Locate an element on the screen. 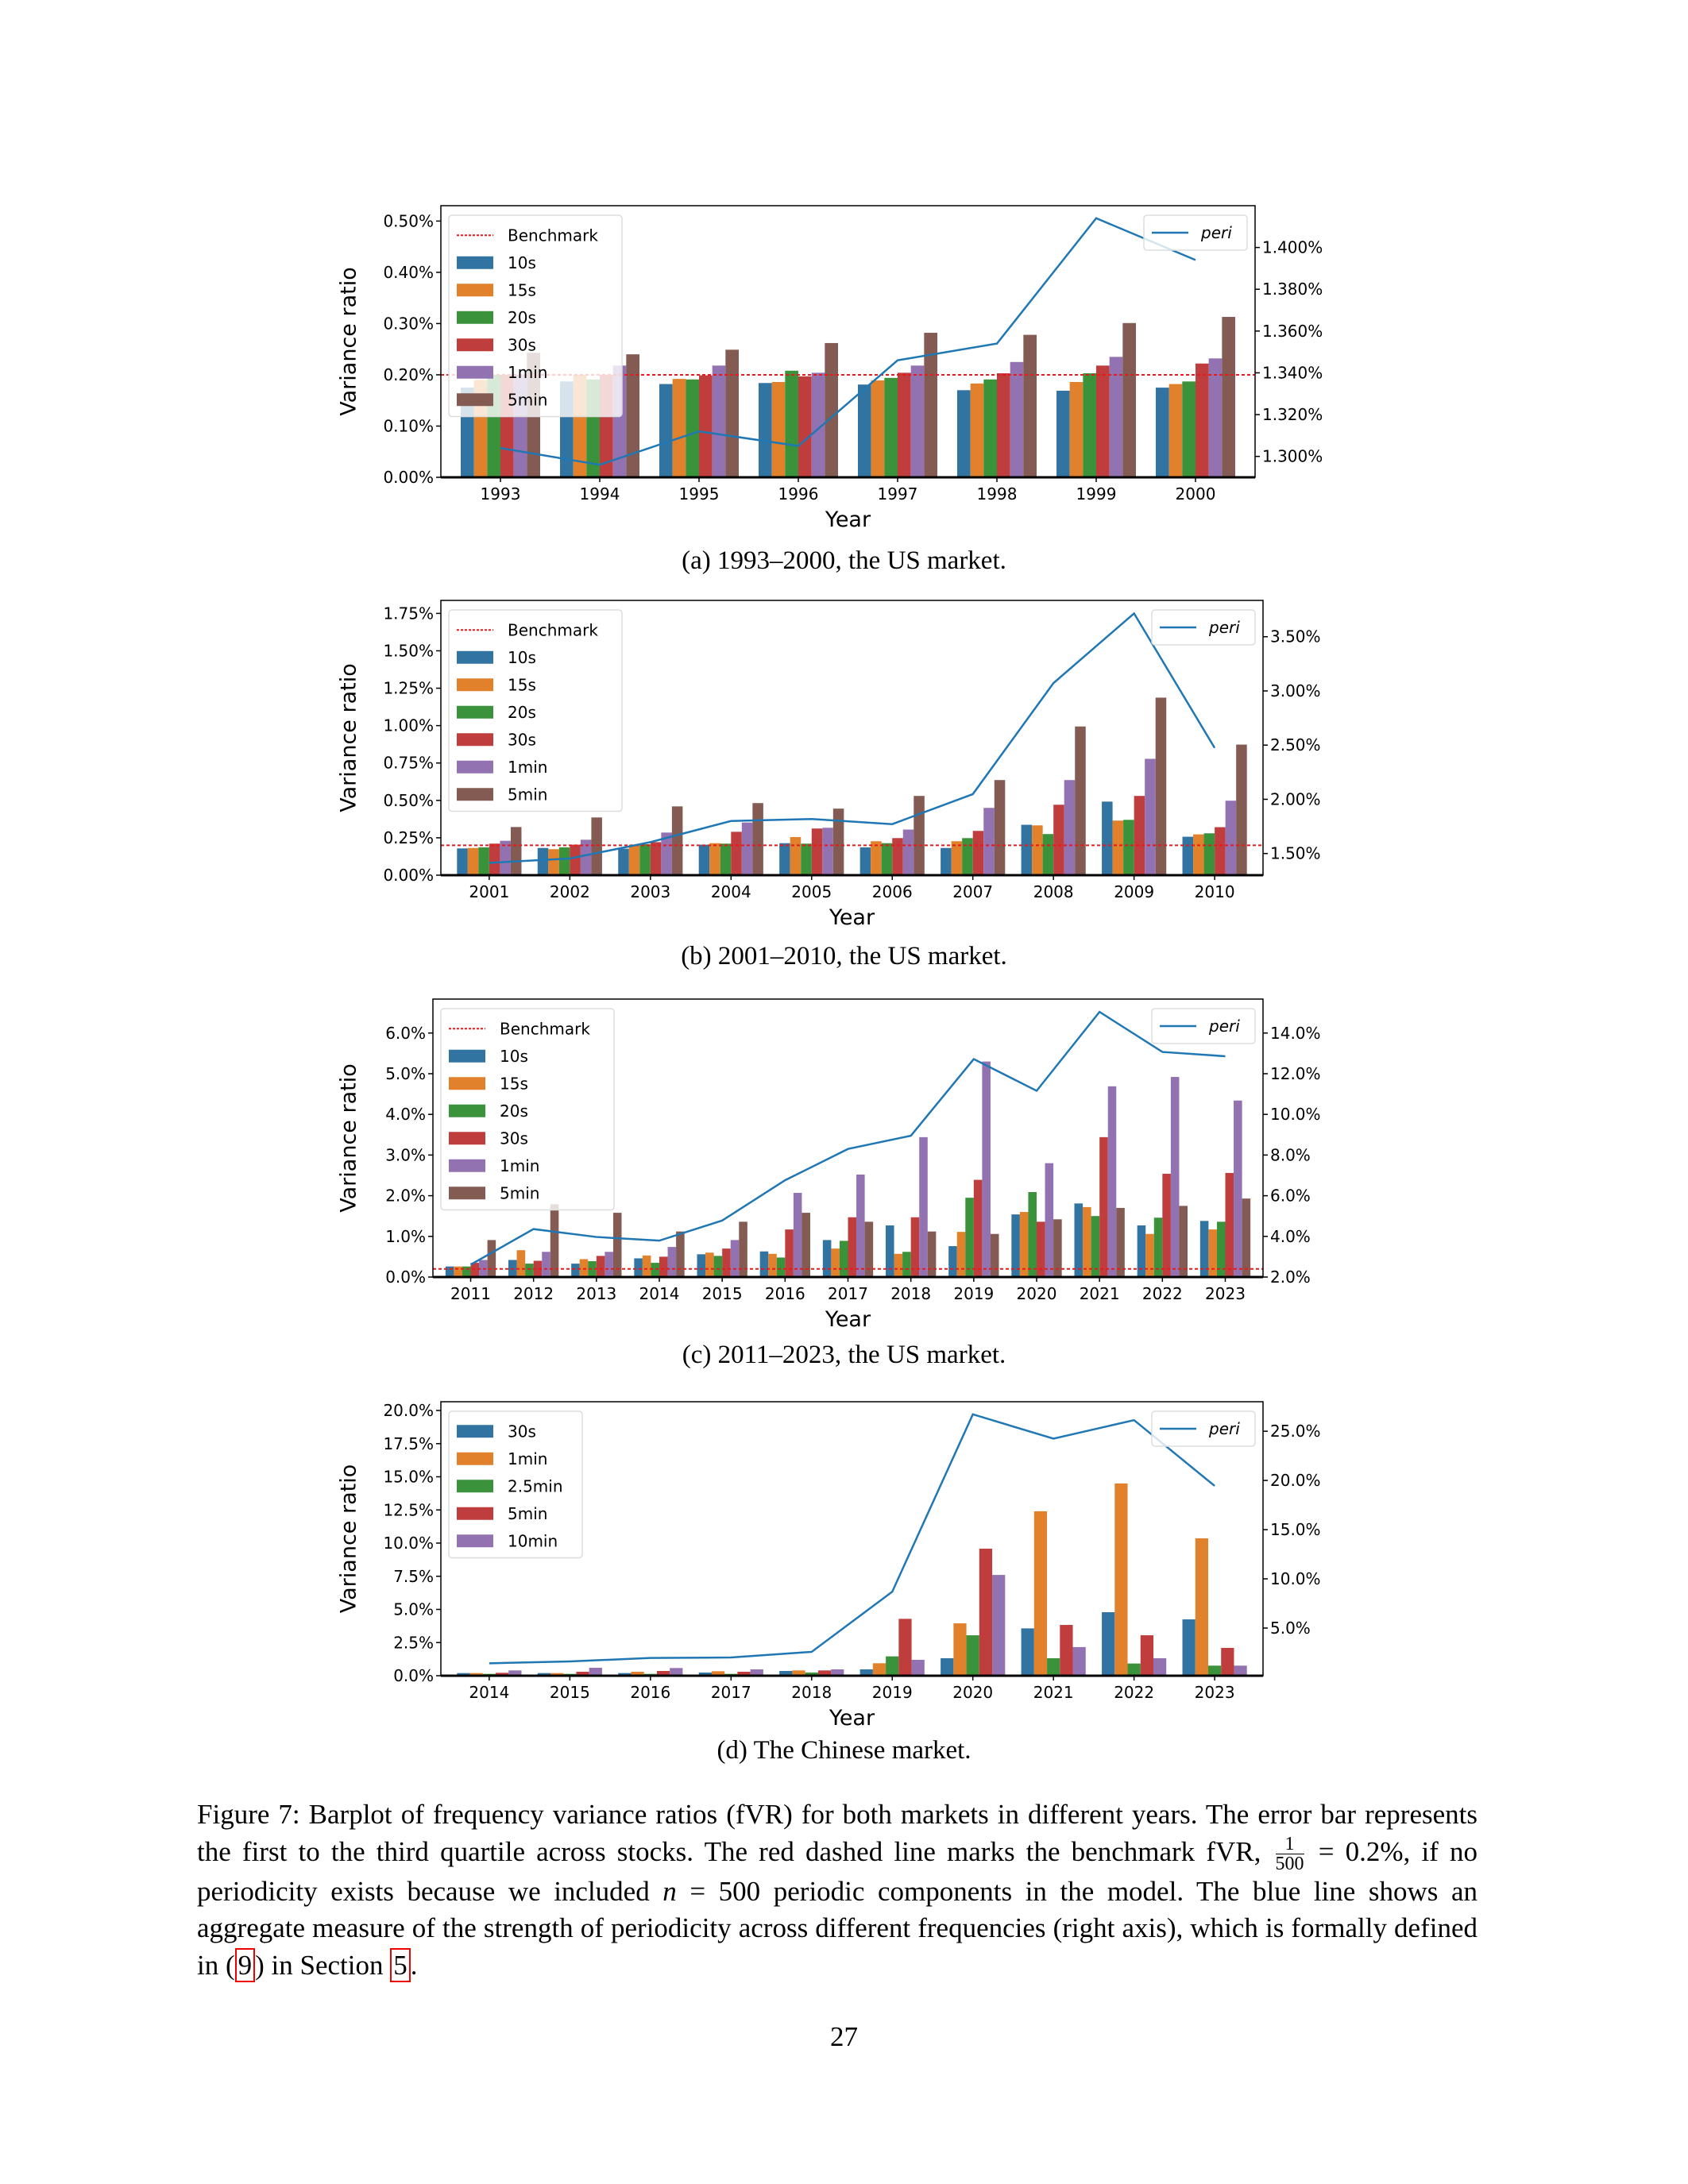 The height and width of the screenshot is (2184, 1688). bar-5min-2007 is located at coordinates (1000, 827).